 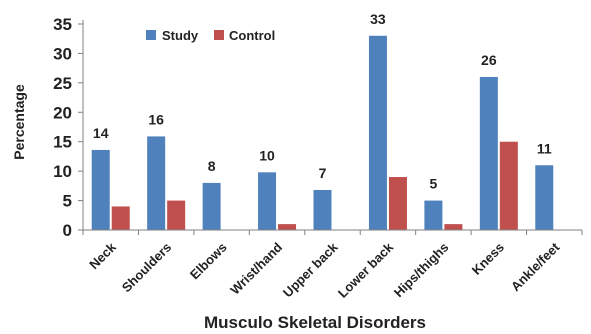 I want to click on legend: Study Control, so click(x=210, y=35).